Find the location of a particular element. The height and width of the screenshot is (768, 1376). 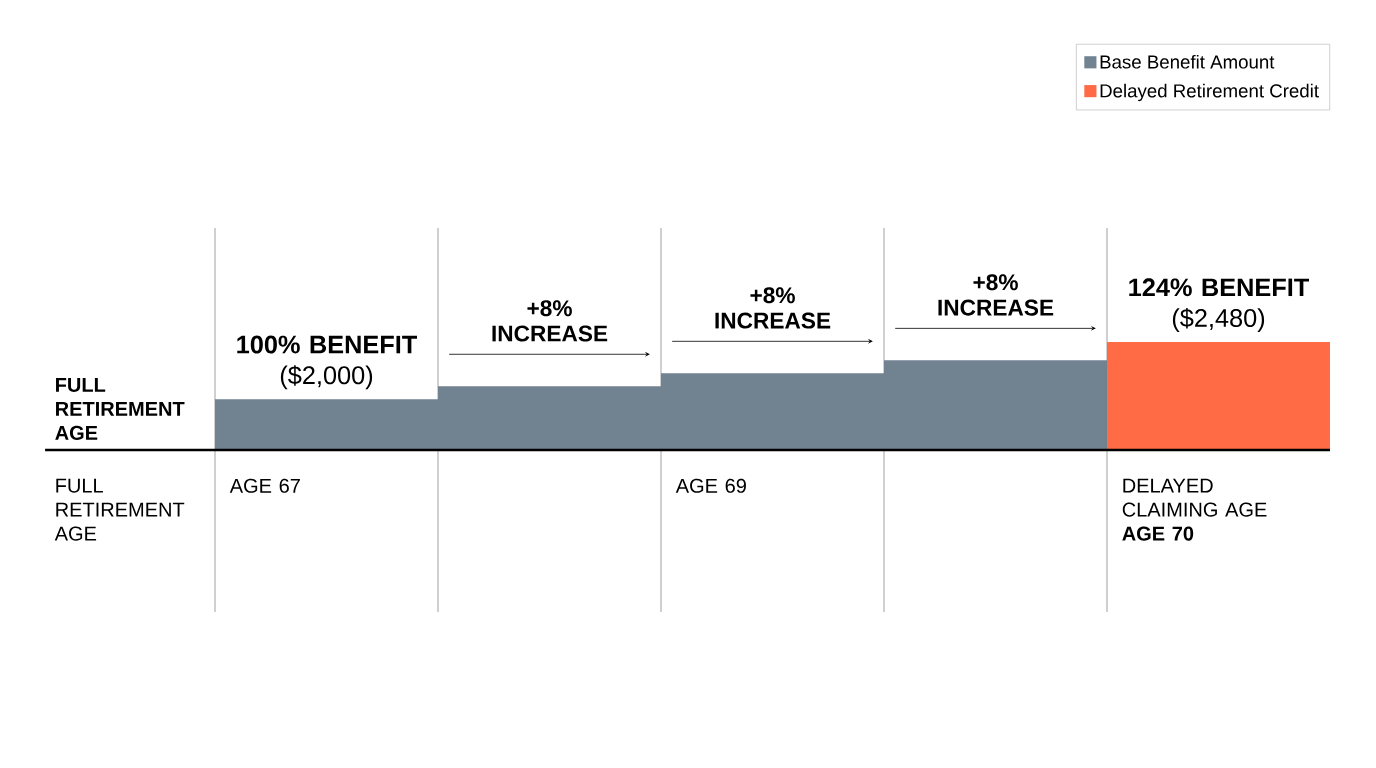

legend-label: Base Benefit Amount is located at coordinates (1187, 61).